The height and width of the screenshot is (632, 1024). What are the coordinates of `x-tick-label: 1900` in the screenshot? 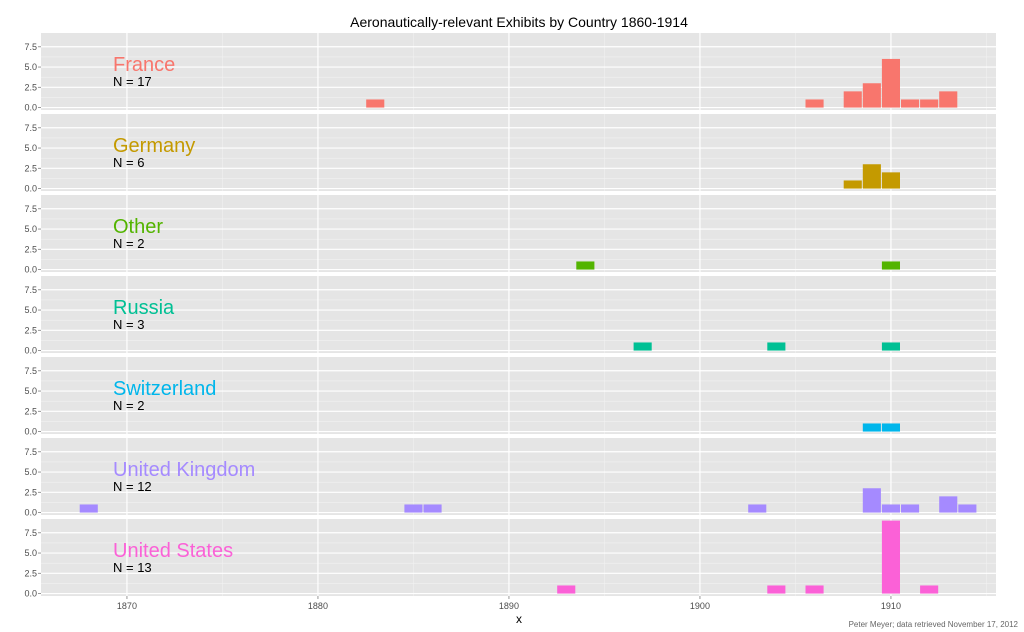 It's located at (700, 606).